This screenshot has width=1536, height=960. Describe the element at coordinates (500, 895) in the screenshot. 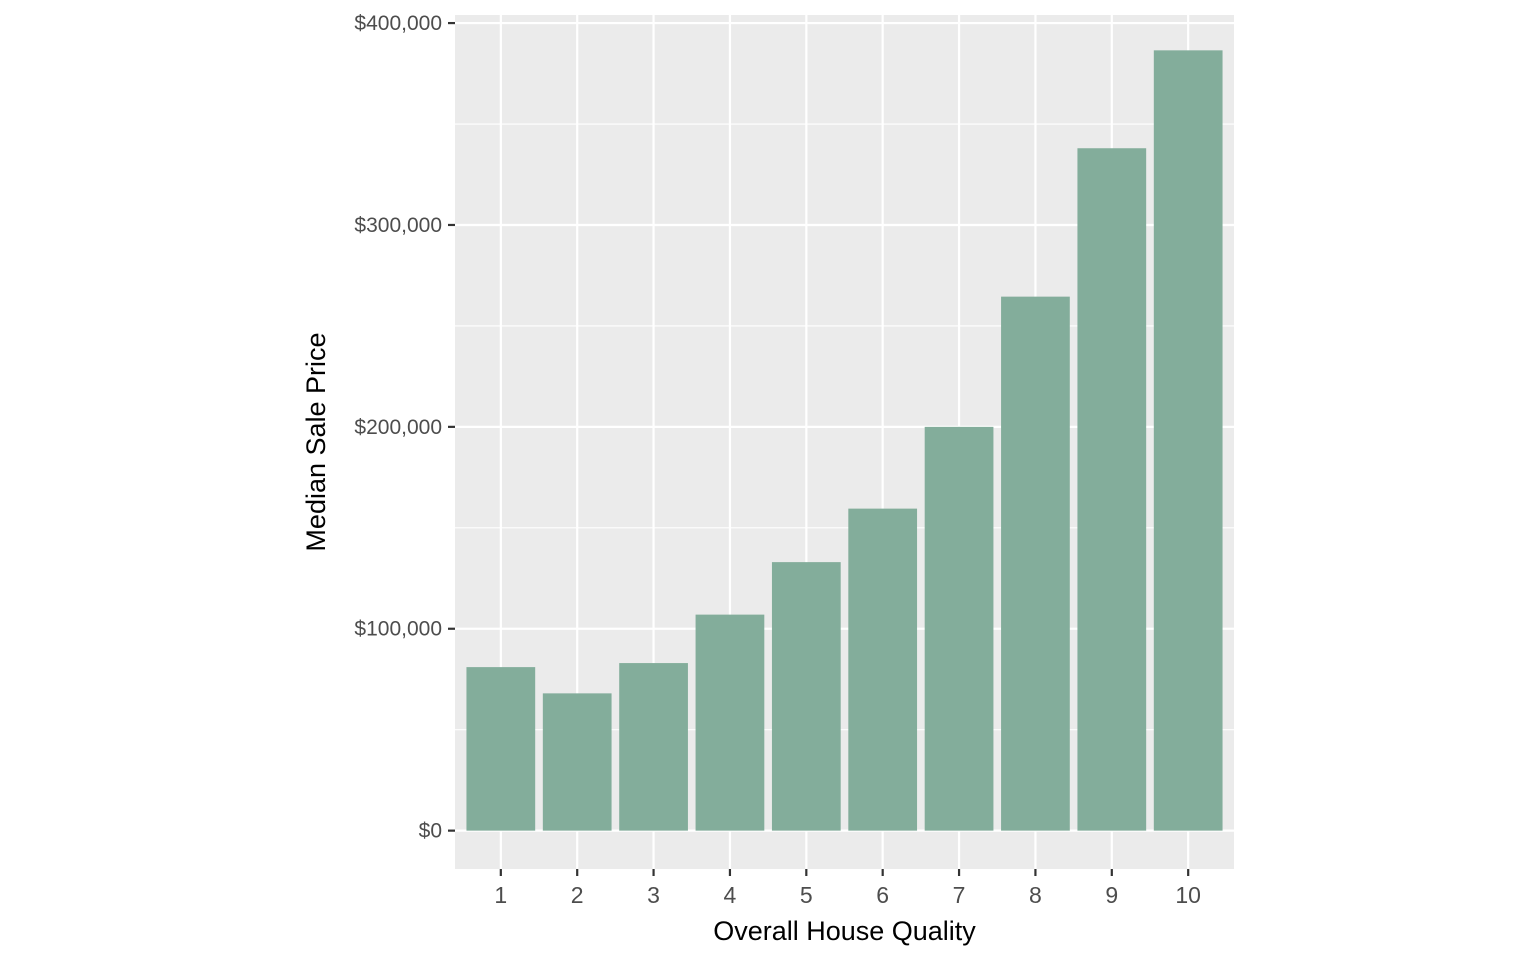

I see `x-tick-label: 1` at that location.